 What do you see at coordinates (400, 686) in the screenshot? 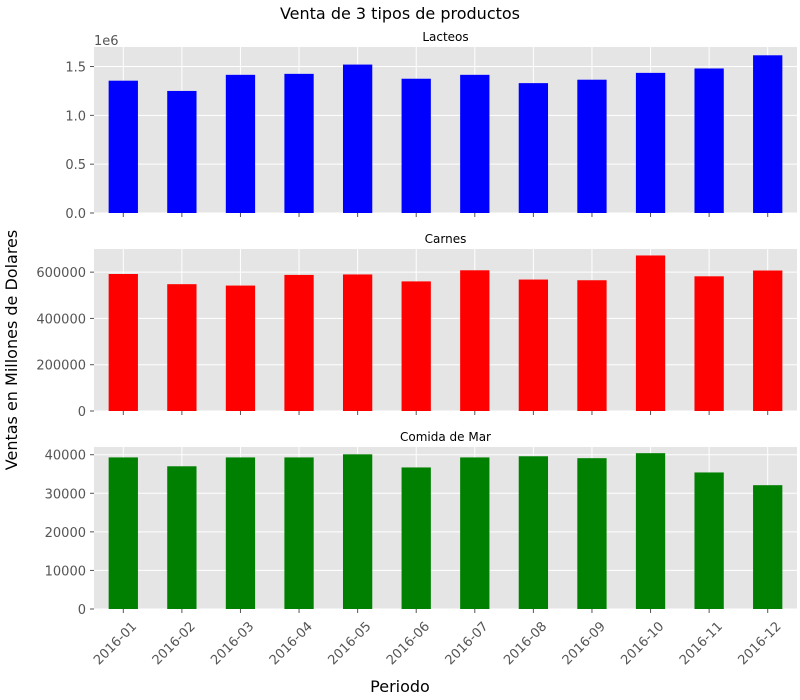
I see `x-axis-label: Periodo` at bounding box center [400, 686].